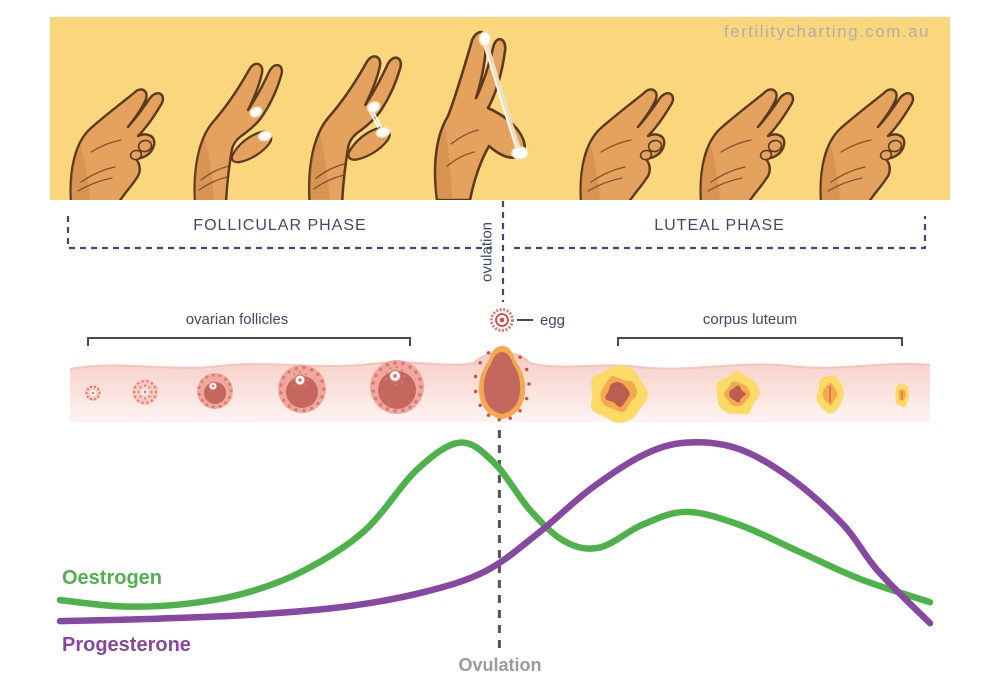 The image size is (1000, 700). What do you see at coordinates (280, 225) in the screenshot?
I see `follicular-phase-label: FOLLICULAR PHASE` at bounding box center [280, 225].